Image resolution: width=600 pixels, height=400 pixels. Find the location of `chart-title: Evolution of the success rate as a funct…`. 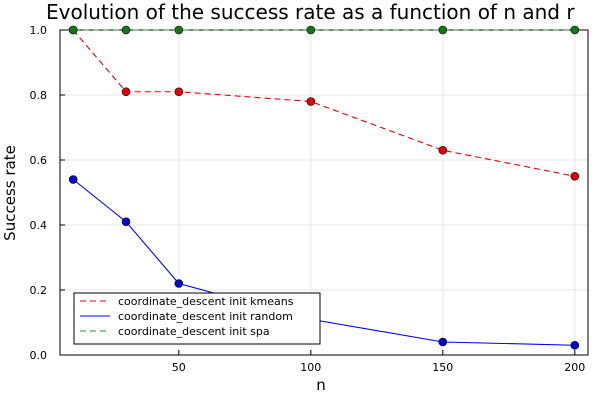

chart-title: Evolution of the success rate as a funct… is located at coordinates (310, 12).